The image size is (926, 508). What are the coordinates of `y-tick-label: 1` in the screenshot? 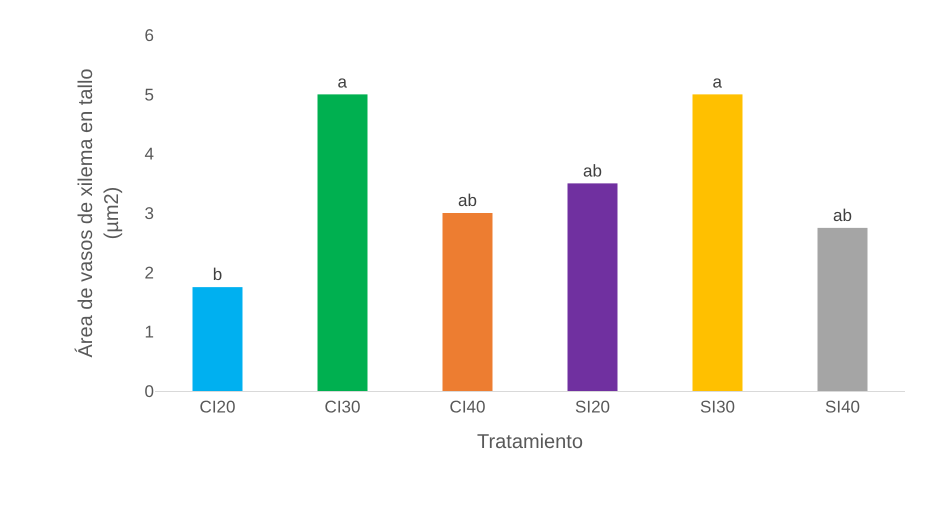 It's located at (149, 332).